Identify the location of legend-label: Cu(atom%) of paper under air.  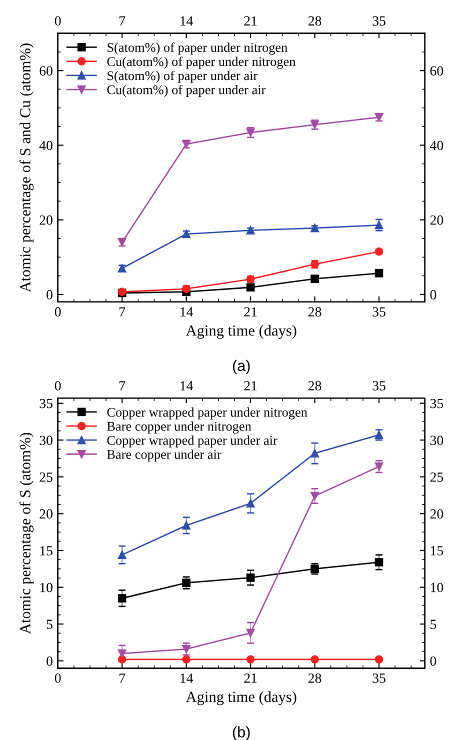
(186, 90).